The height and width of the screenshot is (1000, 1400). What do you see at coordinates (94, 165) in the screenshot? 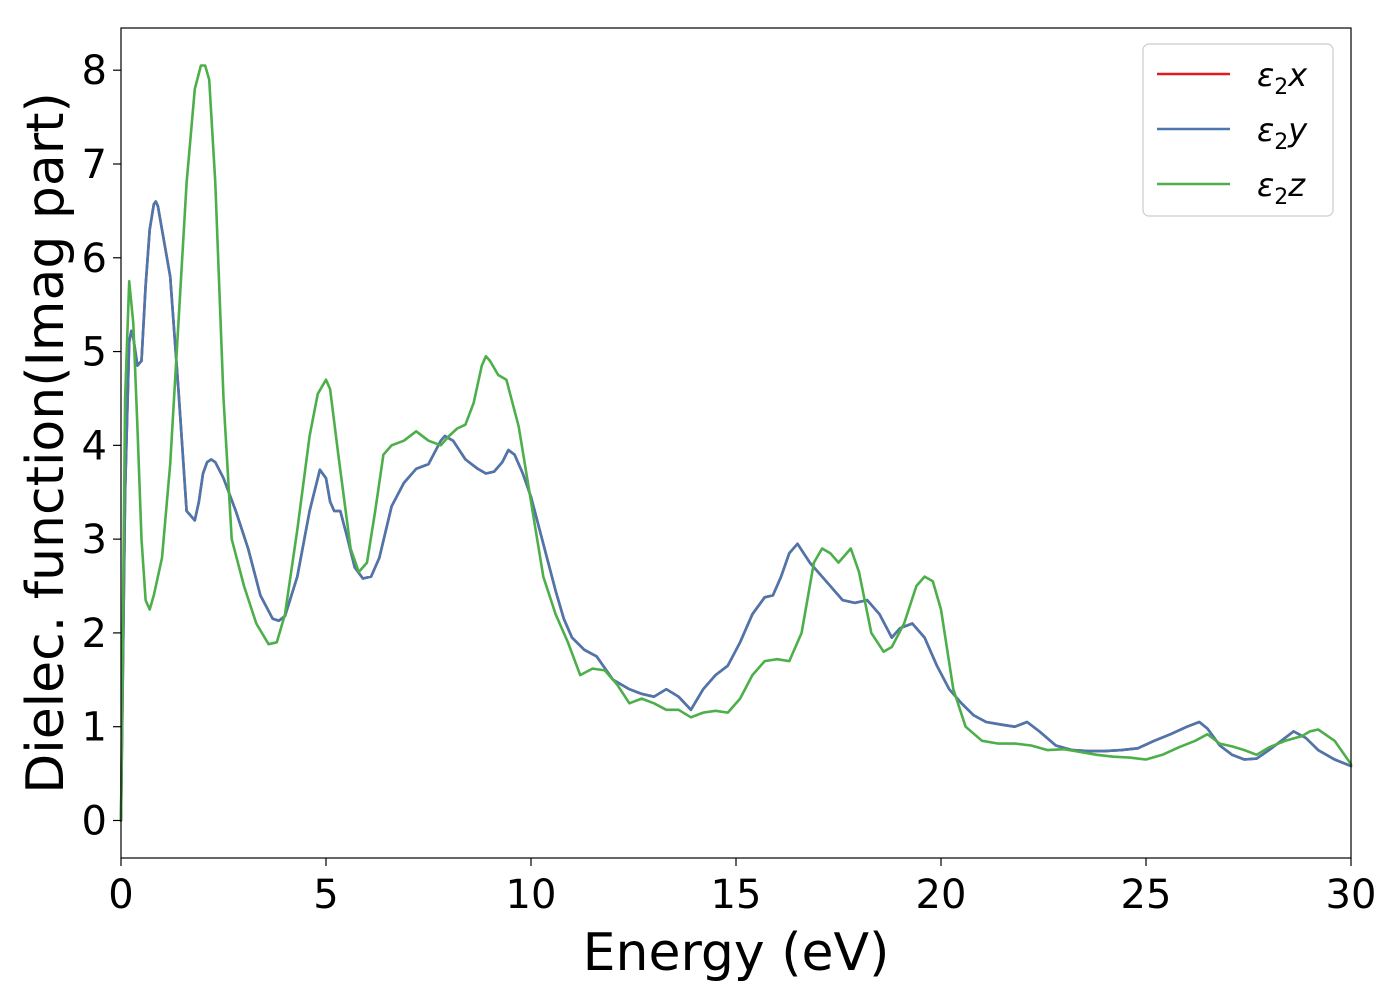
I see `y-tick-label: 7` at bounding box center [94, 165].